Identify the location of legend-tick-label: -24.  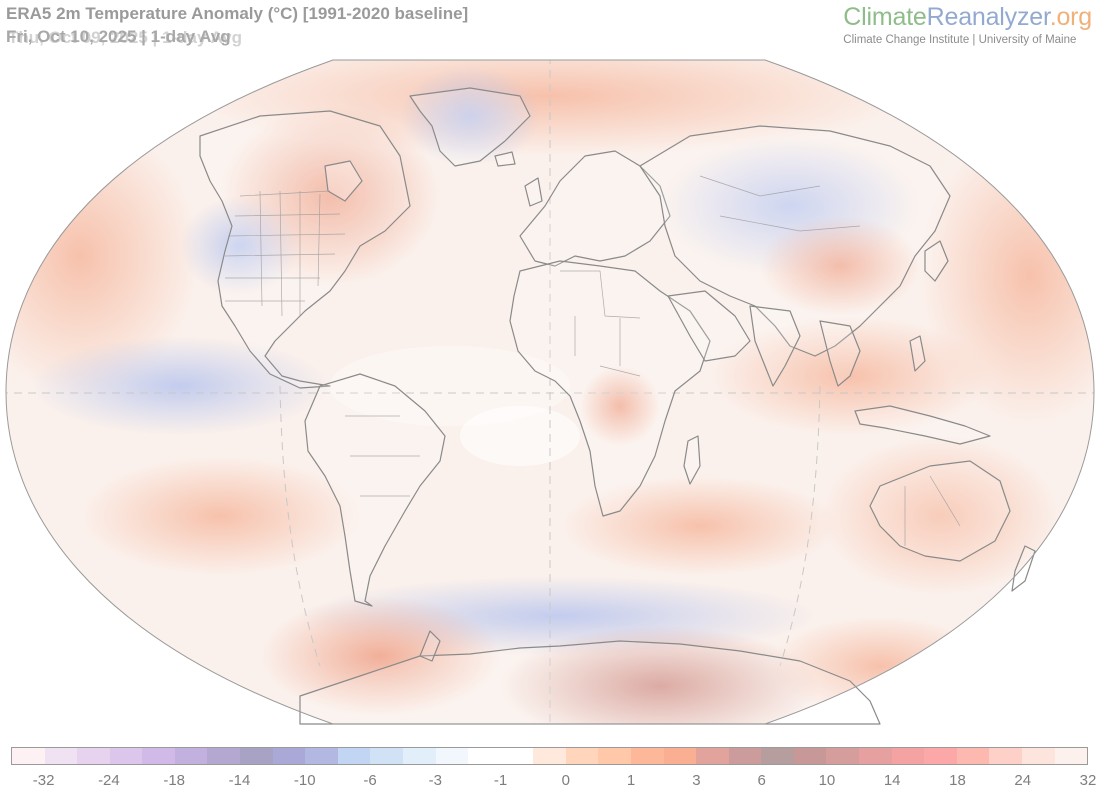
(109, 780).